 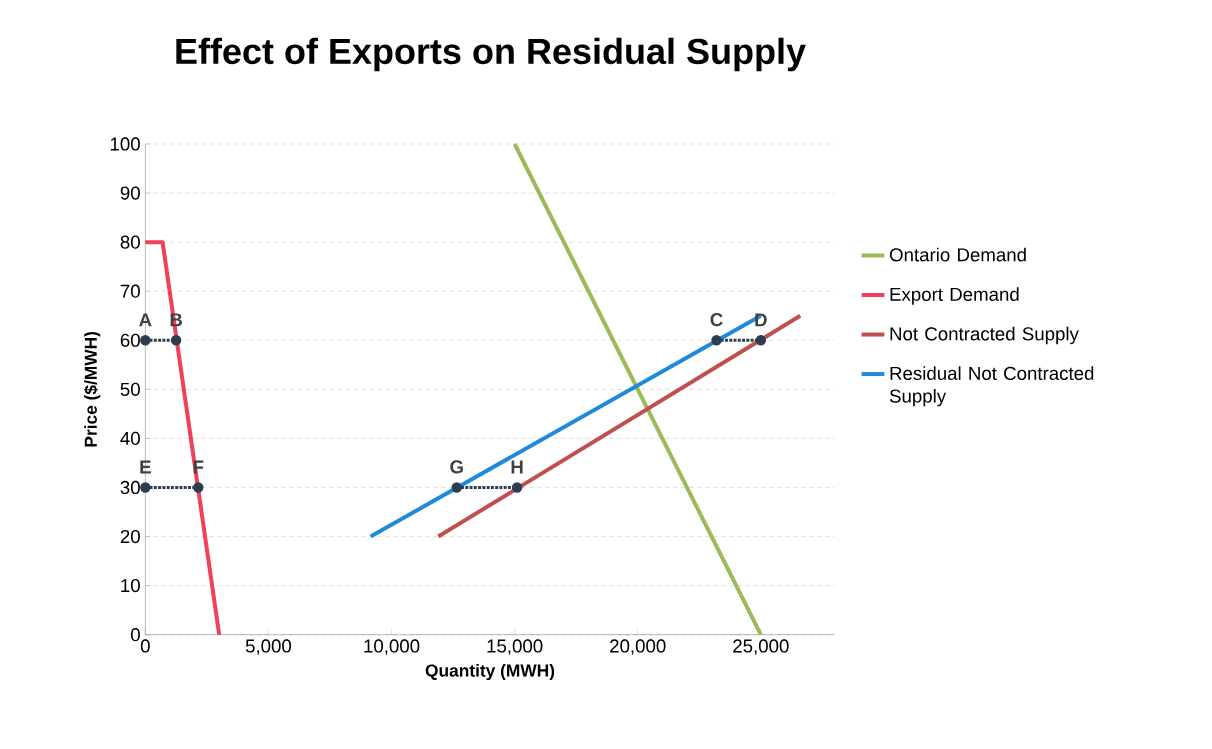 I want to click on y-tick-label: 40, so click(x=130, y=438).